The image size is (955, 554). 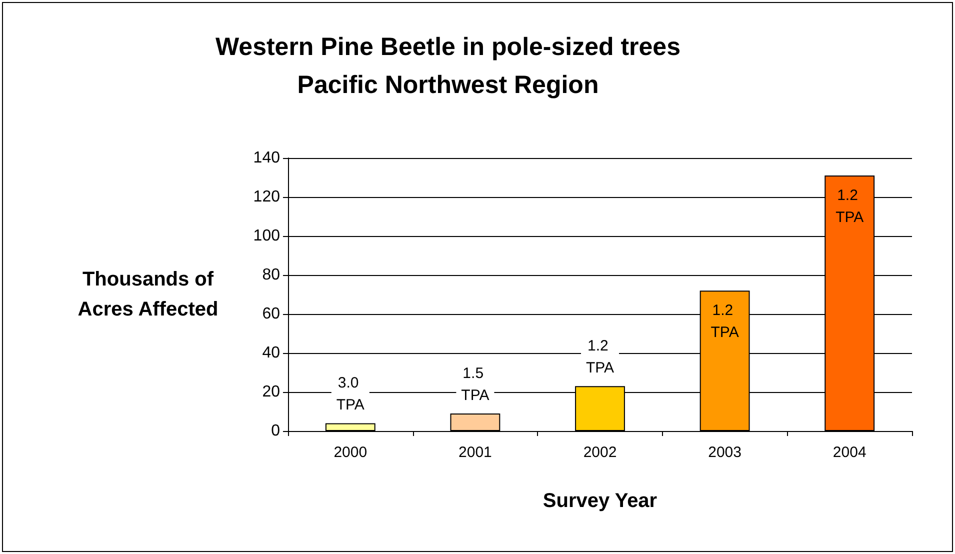 I want to click on chart-title: Western Pine Beetle in pole-sized trees Pacific Northwest Region, so click(x=448, y=66).